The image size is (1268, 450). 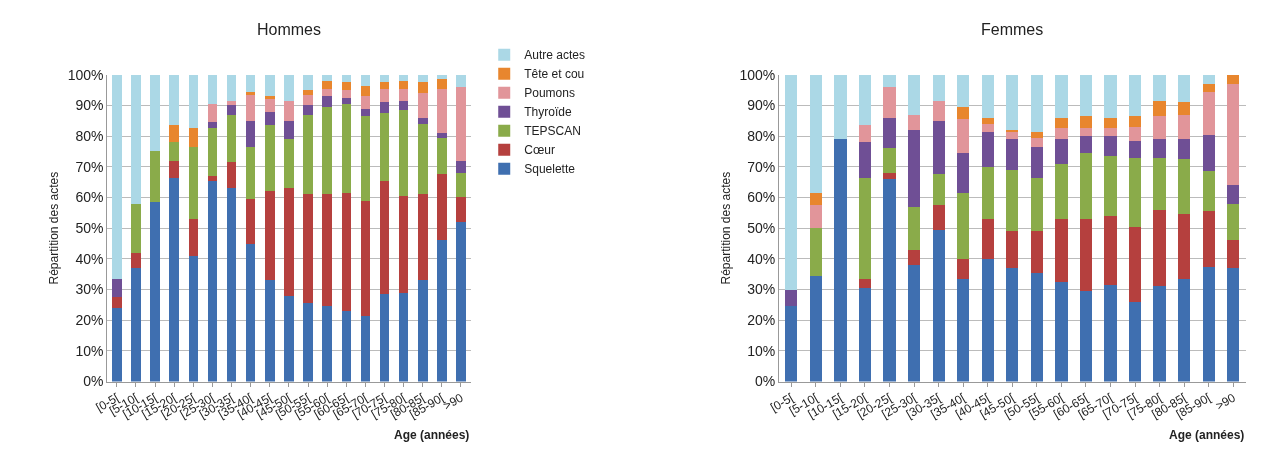 I want to click on x-tick-label: >90, so click(x=1226, y=401).